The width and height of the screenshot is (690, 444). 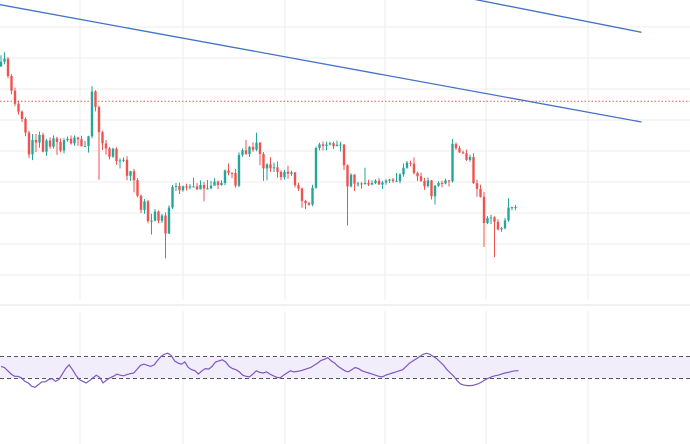 What do you see at coordinates (259, 370) in the screenshot?
I see `rsi-series-line` at bounding box center [259, 370].